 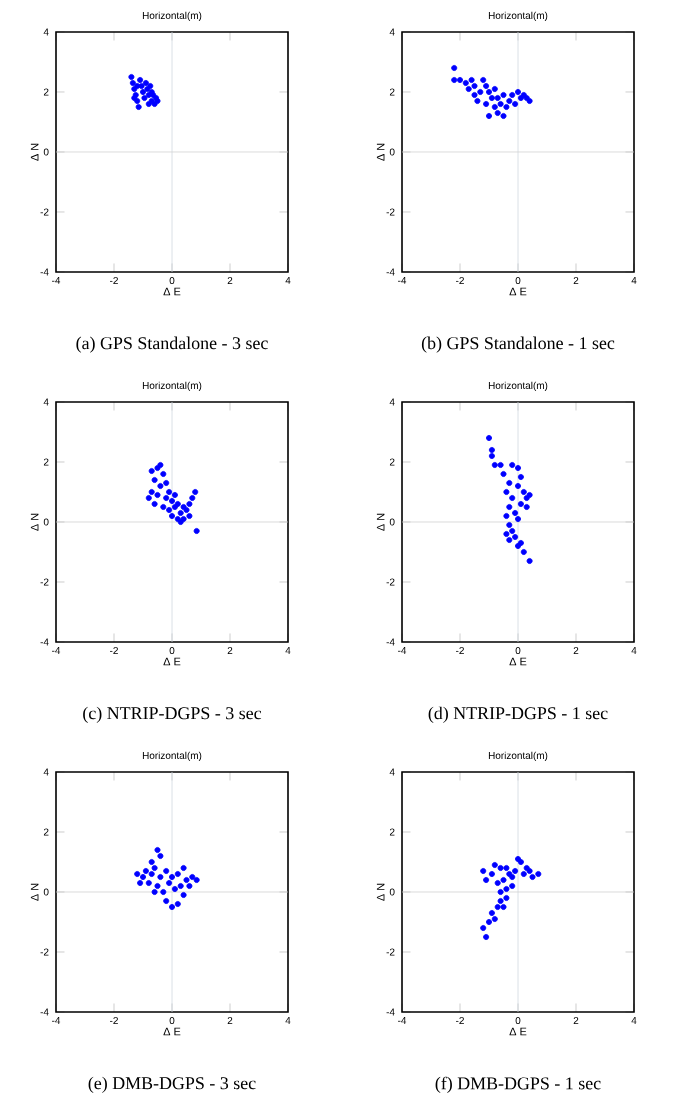 I want to click on text: (d) NTRIP-DGPS - 1 sec, so click(x=518, y=714).